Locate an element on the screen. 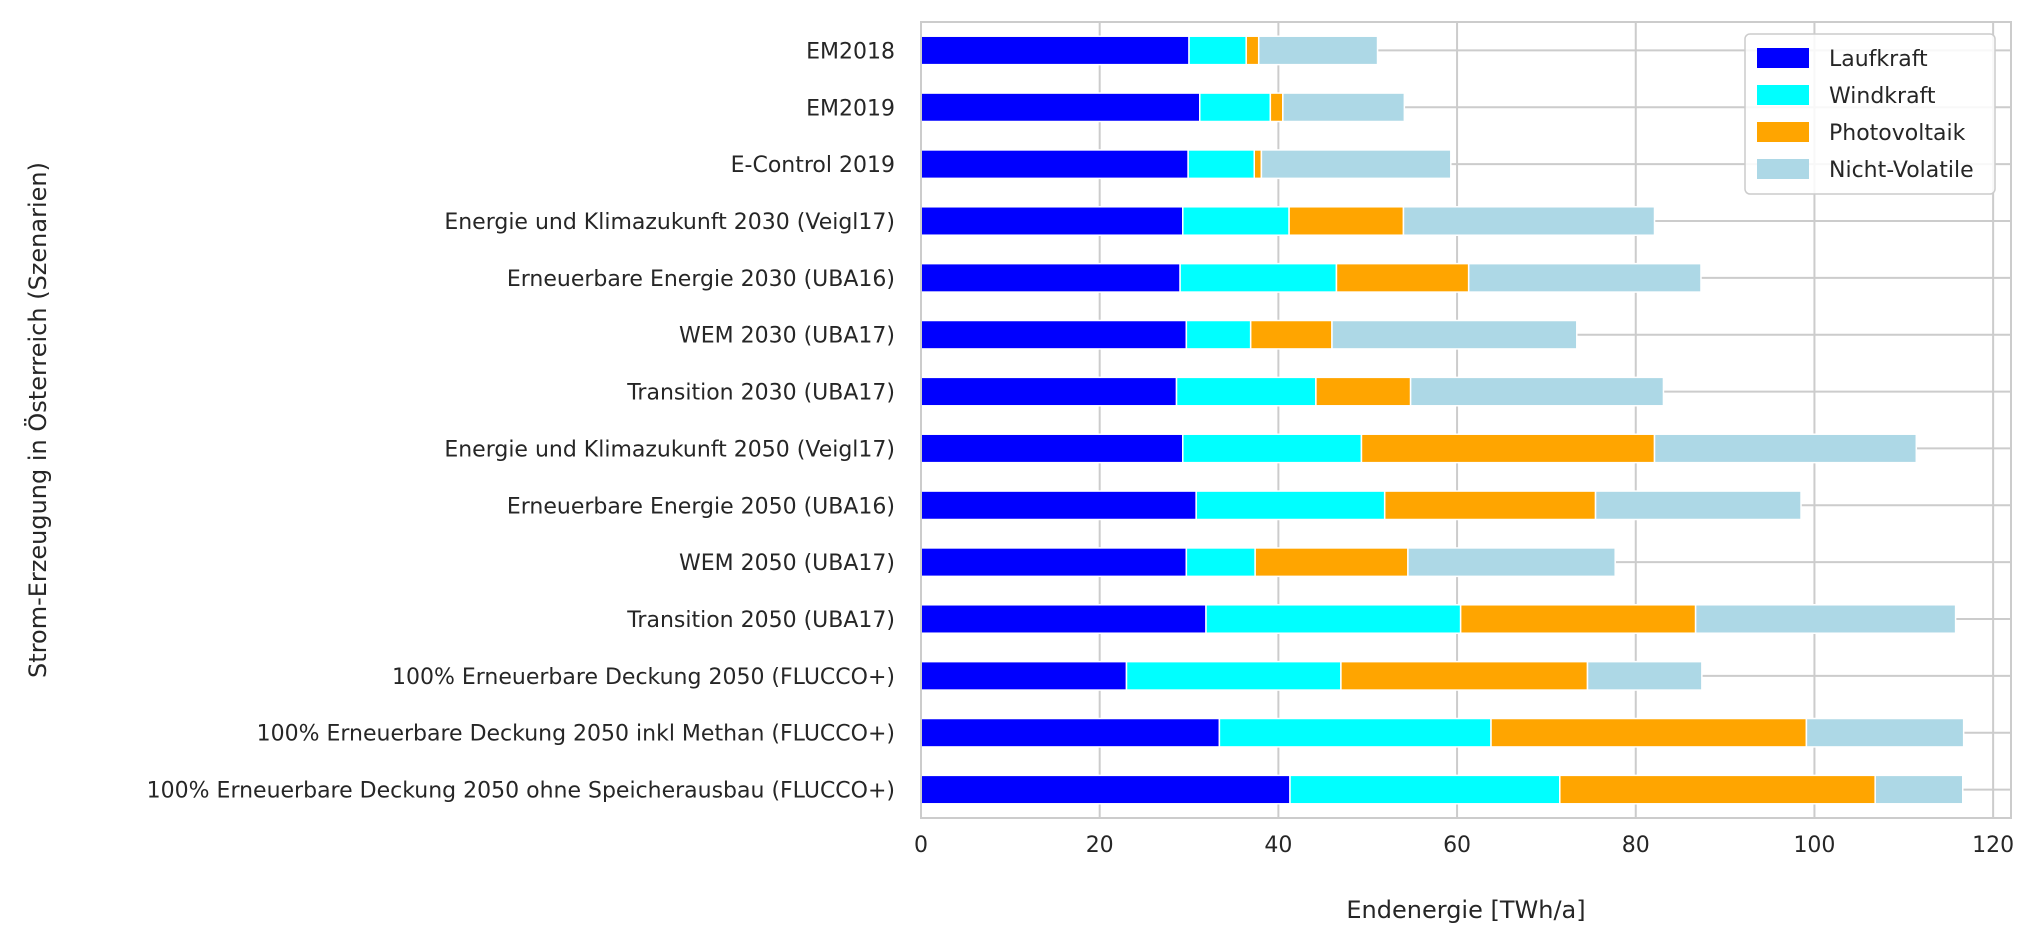  y-tick-label: Erneuerbare Energie 2030 (UBA16) is located at coordinates (701, 279).